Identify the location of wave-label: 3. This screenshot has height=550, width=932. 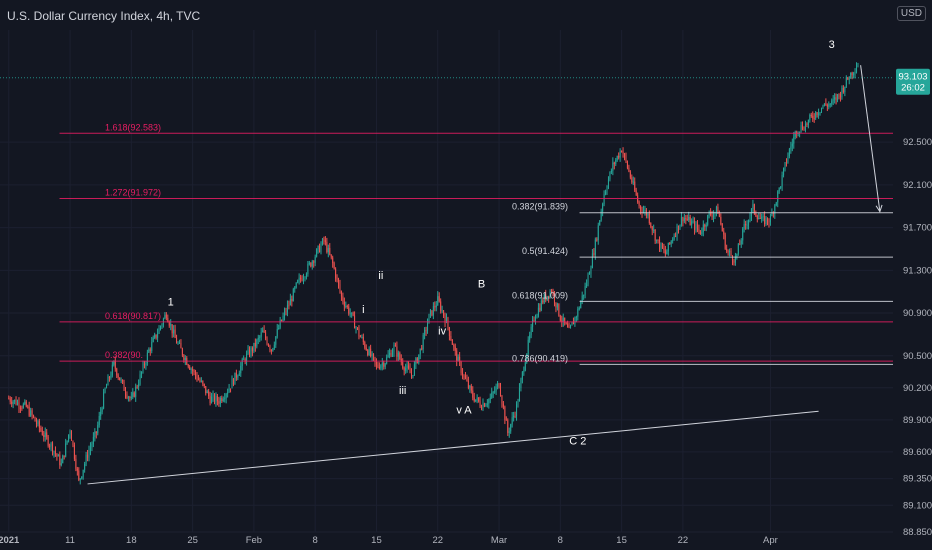
(832, 45).